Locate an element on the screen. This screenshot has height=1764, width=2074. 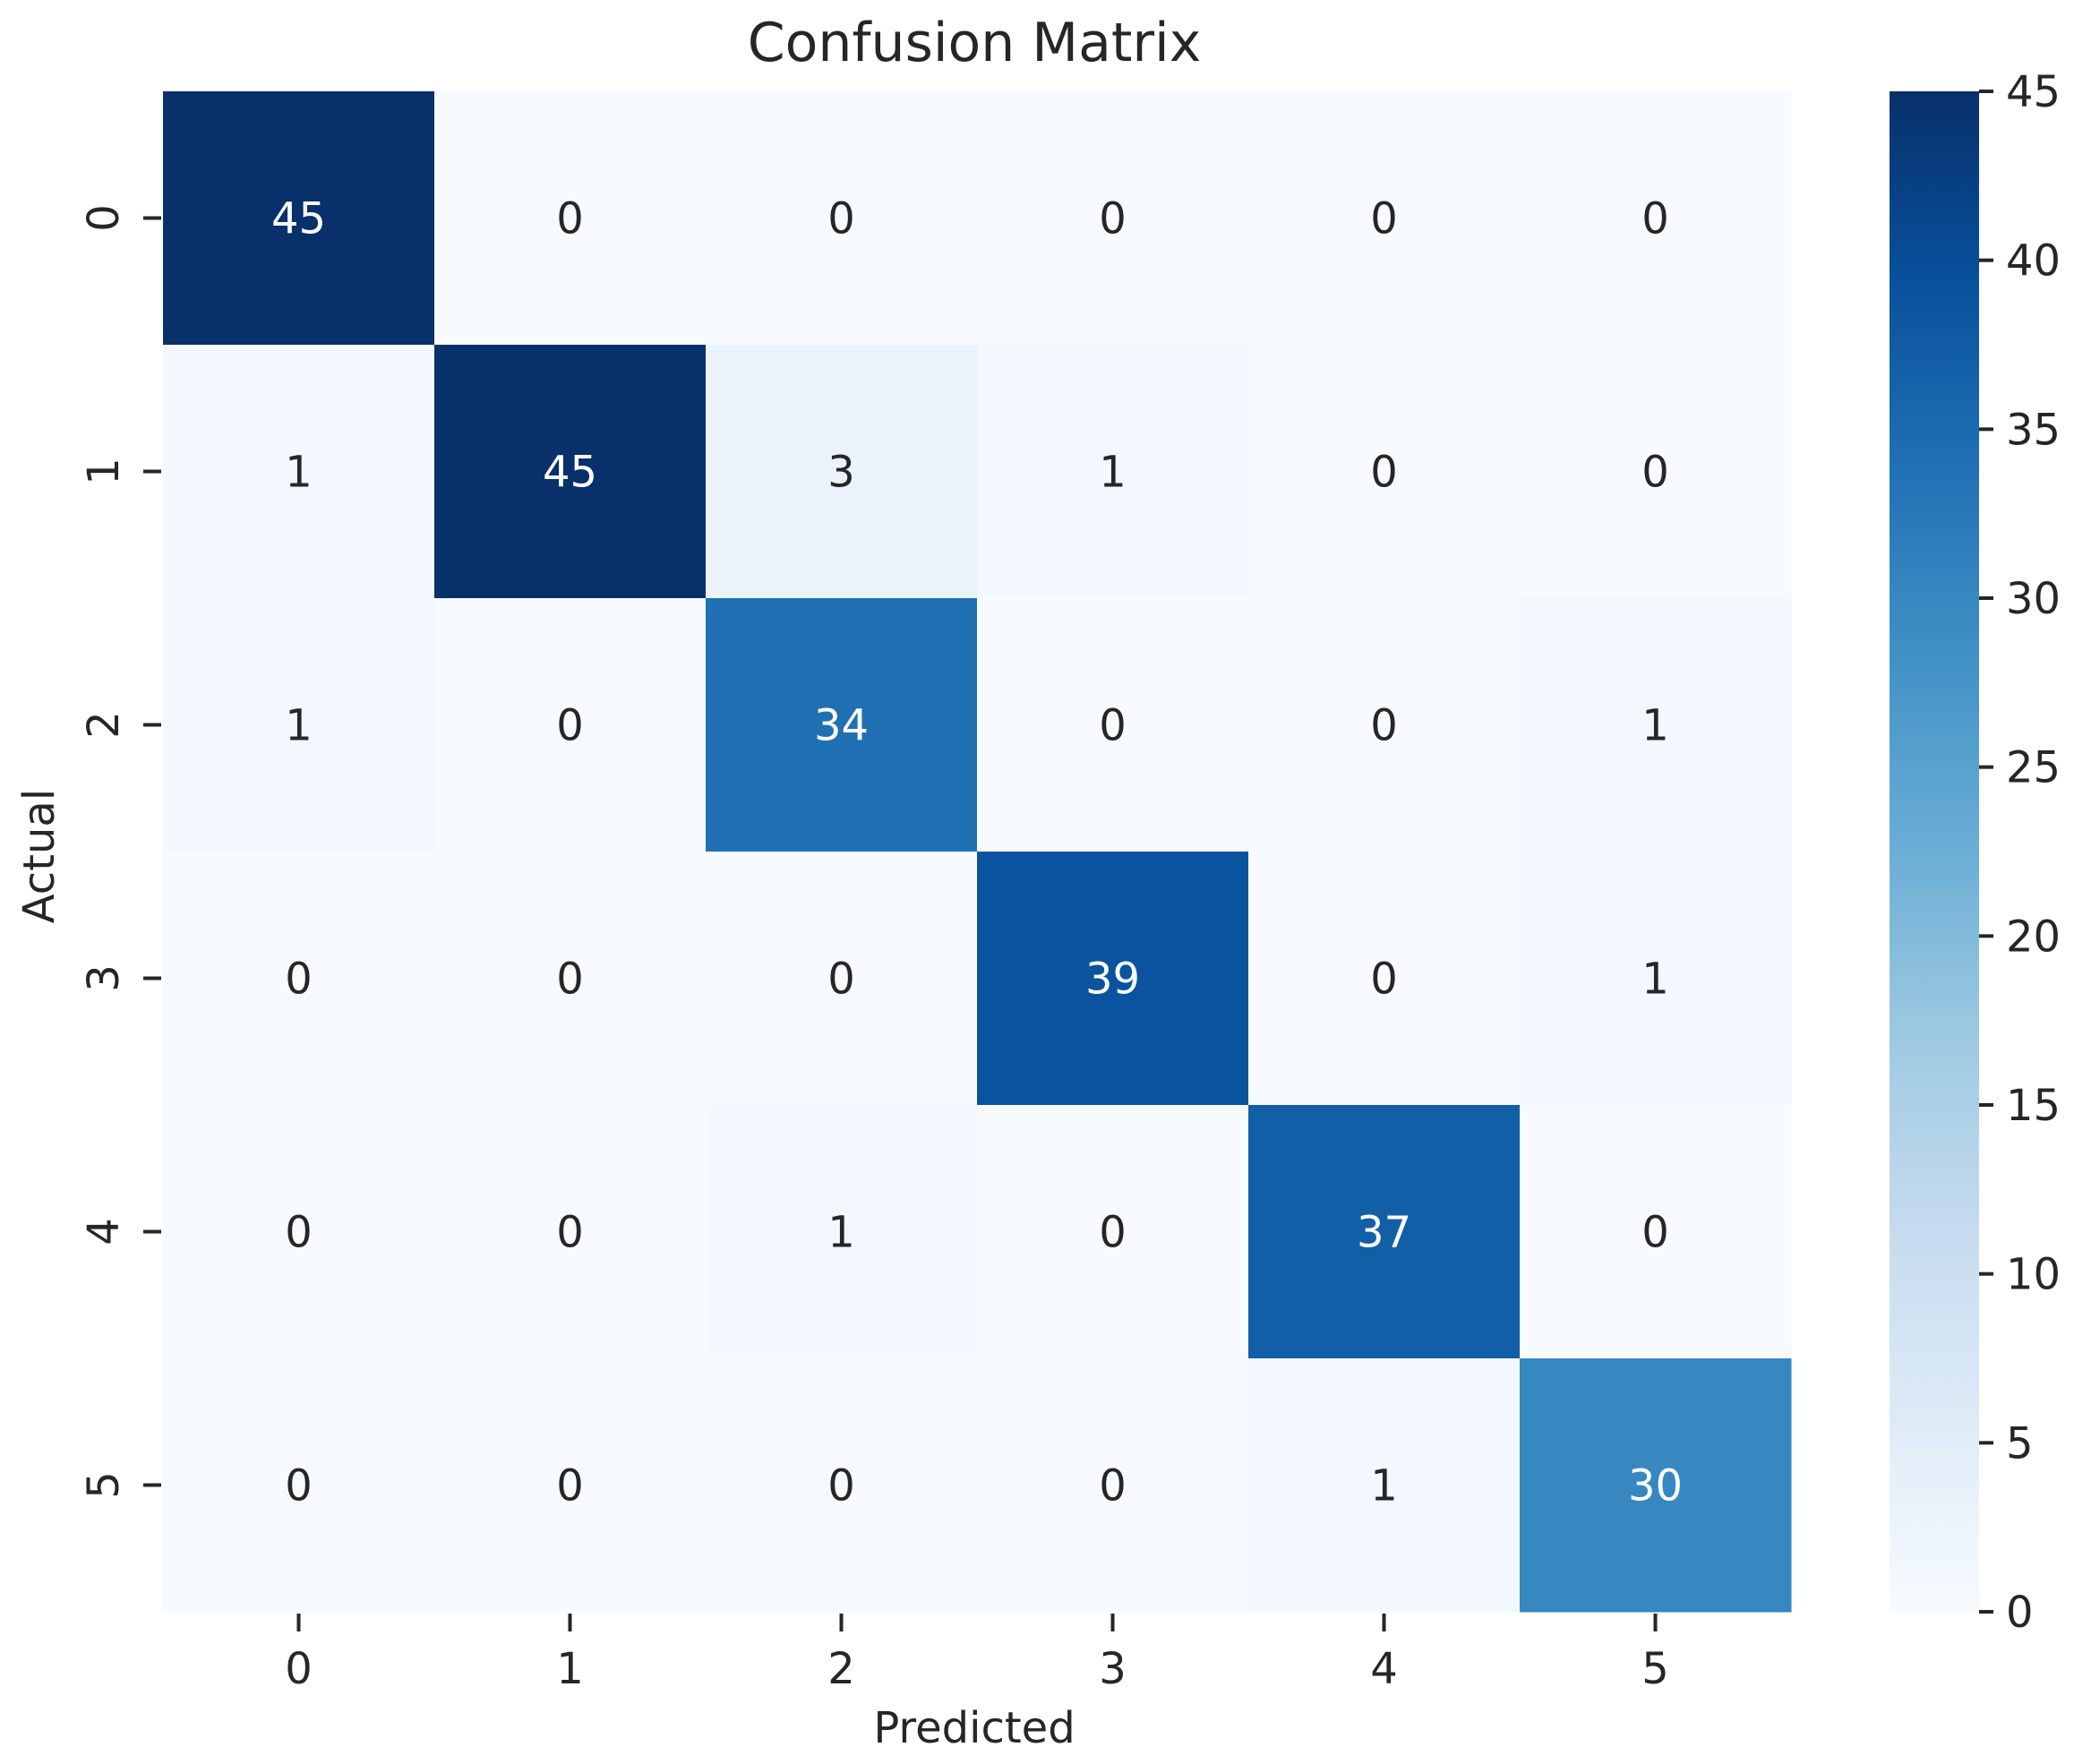
cell-value-0-4: 0 is located at coordinates (1384, 219).